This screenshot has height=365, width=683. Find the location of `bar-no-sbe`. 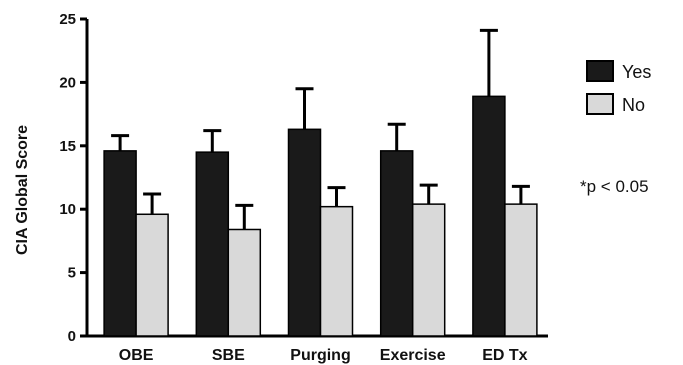

bar-no-sbe is located at coordinates (244, 282).